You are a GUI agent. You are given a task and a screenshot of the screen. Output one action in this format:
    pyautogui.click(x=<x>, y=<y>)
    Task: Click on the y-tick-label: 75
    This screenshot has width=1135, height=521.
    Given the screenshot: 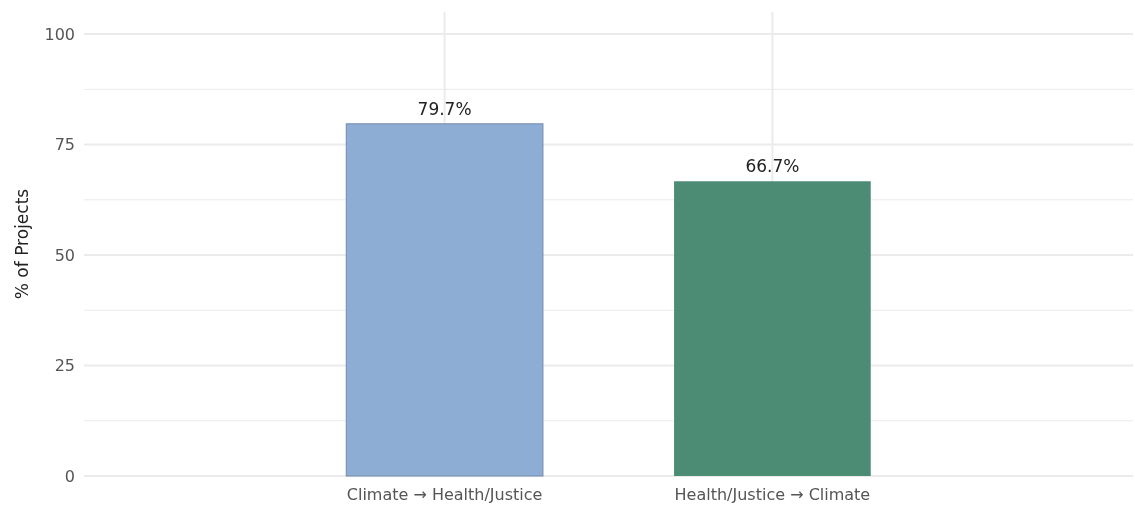 What is the action you would take?
    pyautogui.click(x=64, y=145)
    